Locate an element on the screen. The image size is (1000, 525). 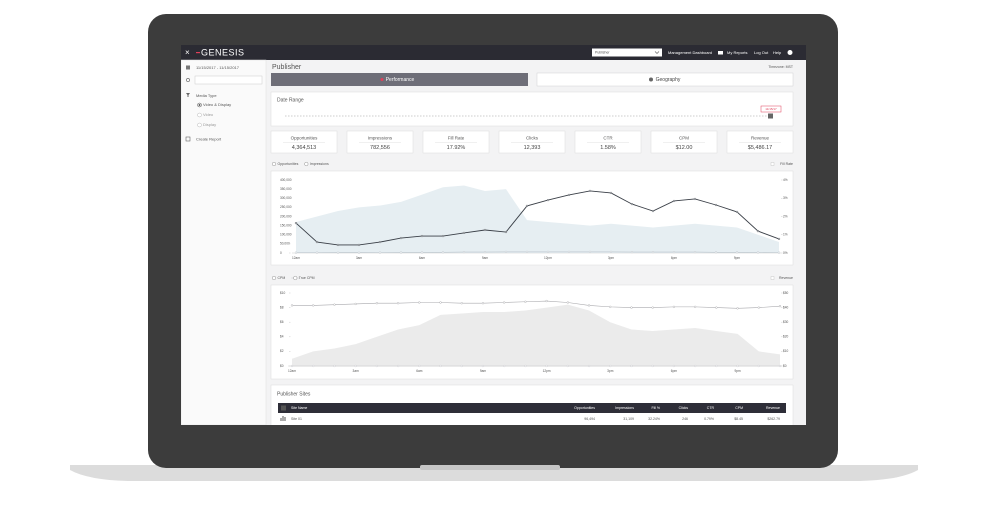
media-type-option: Display is located at coordinates (209, 124).